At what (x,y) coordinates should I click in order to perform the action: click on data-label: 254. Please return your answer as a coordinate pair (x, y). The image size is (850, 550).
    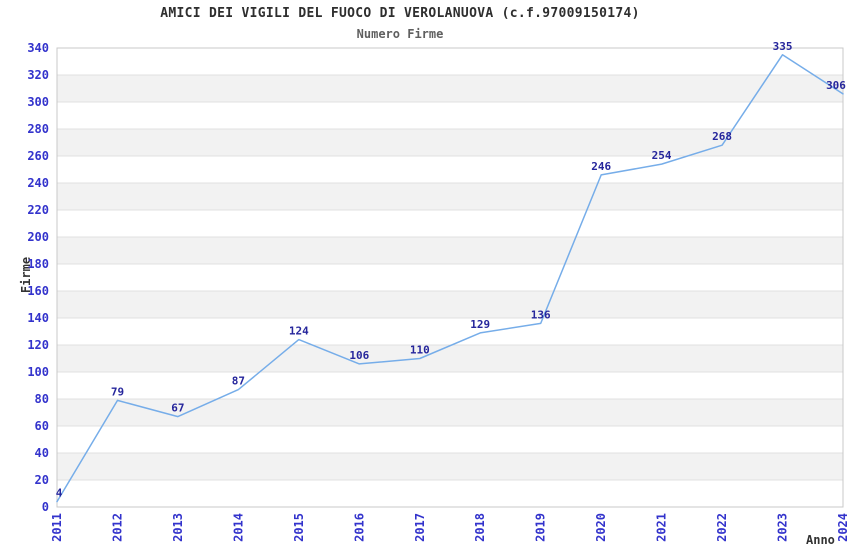
    Looking at the image, I should click on (662, 155).